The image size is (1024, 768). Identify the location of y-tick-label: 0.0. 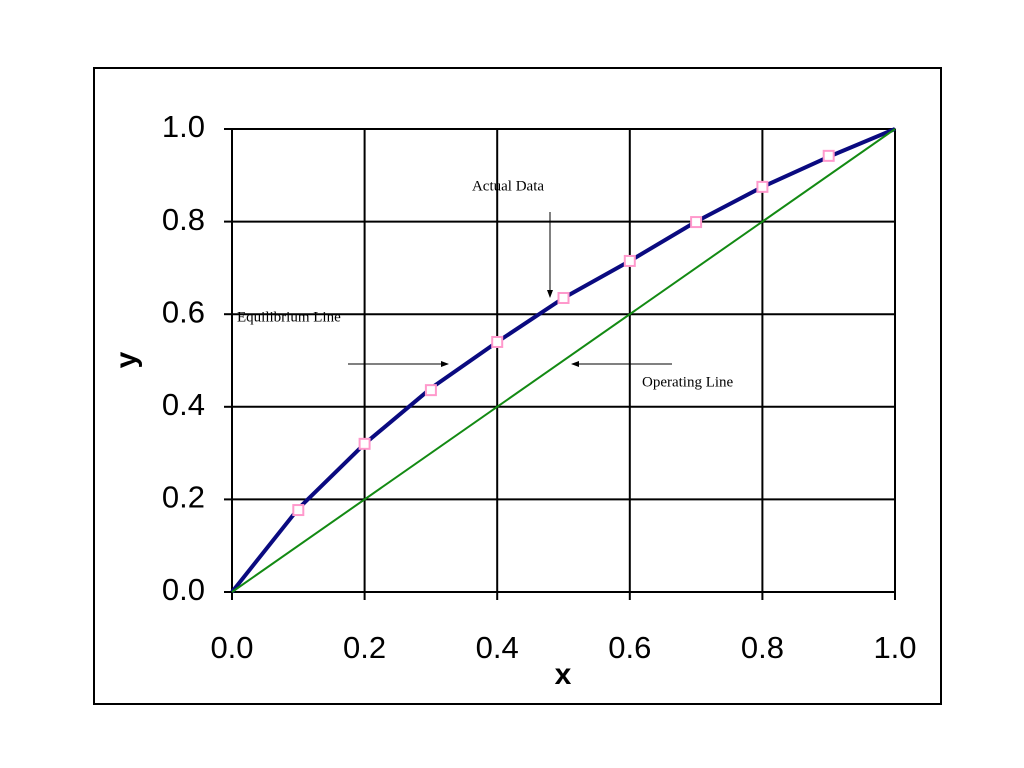
(183, 589).